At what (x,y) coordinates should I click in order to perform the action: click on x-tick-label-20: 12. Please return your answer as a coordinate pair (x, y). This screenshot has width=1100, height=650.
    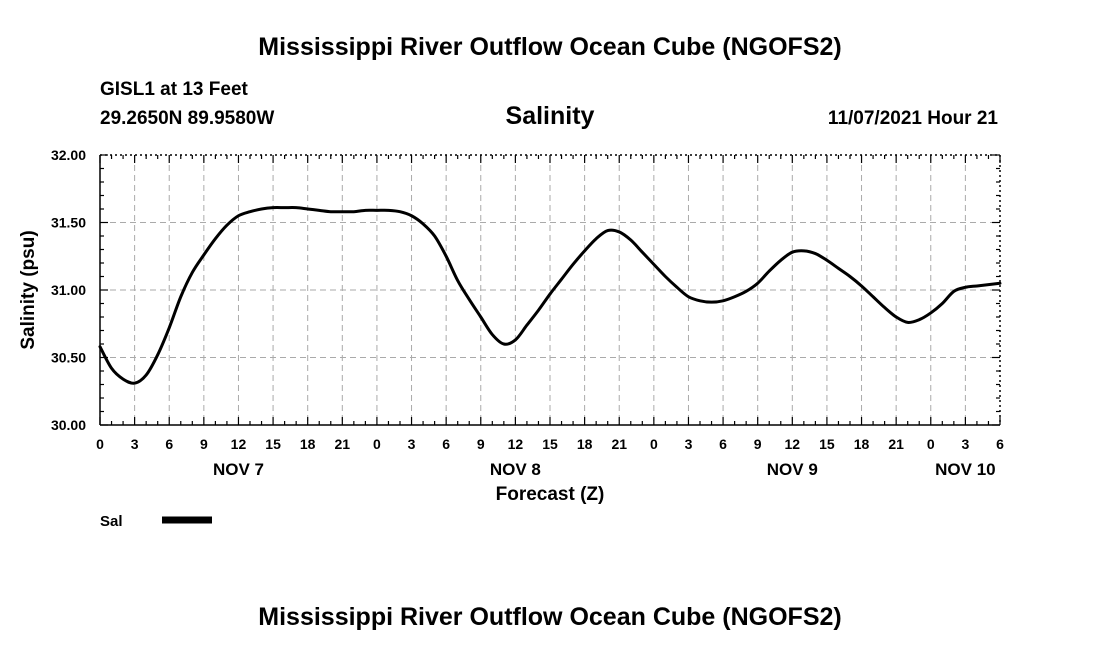
    Looking at the image, I should click on (793, 444).